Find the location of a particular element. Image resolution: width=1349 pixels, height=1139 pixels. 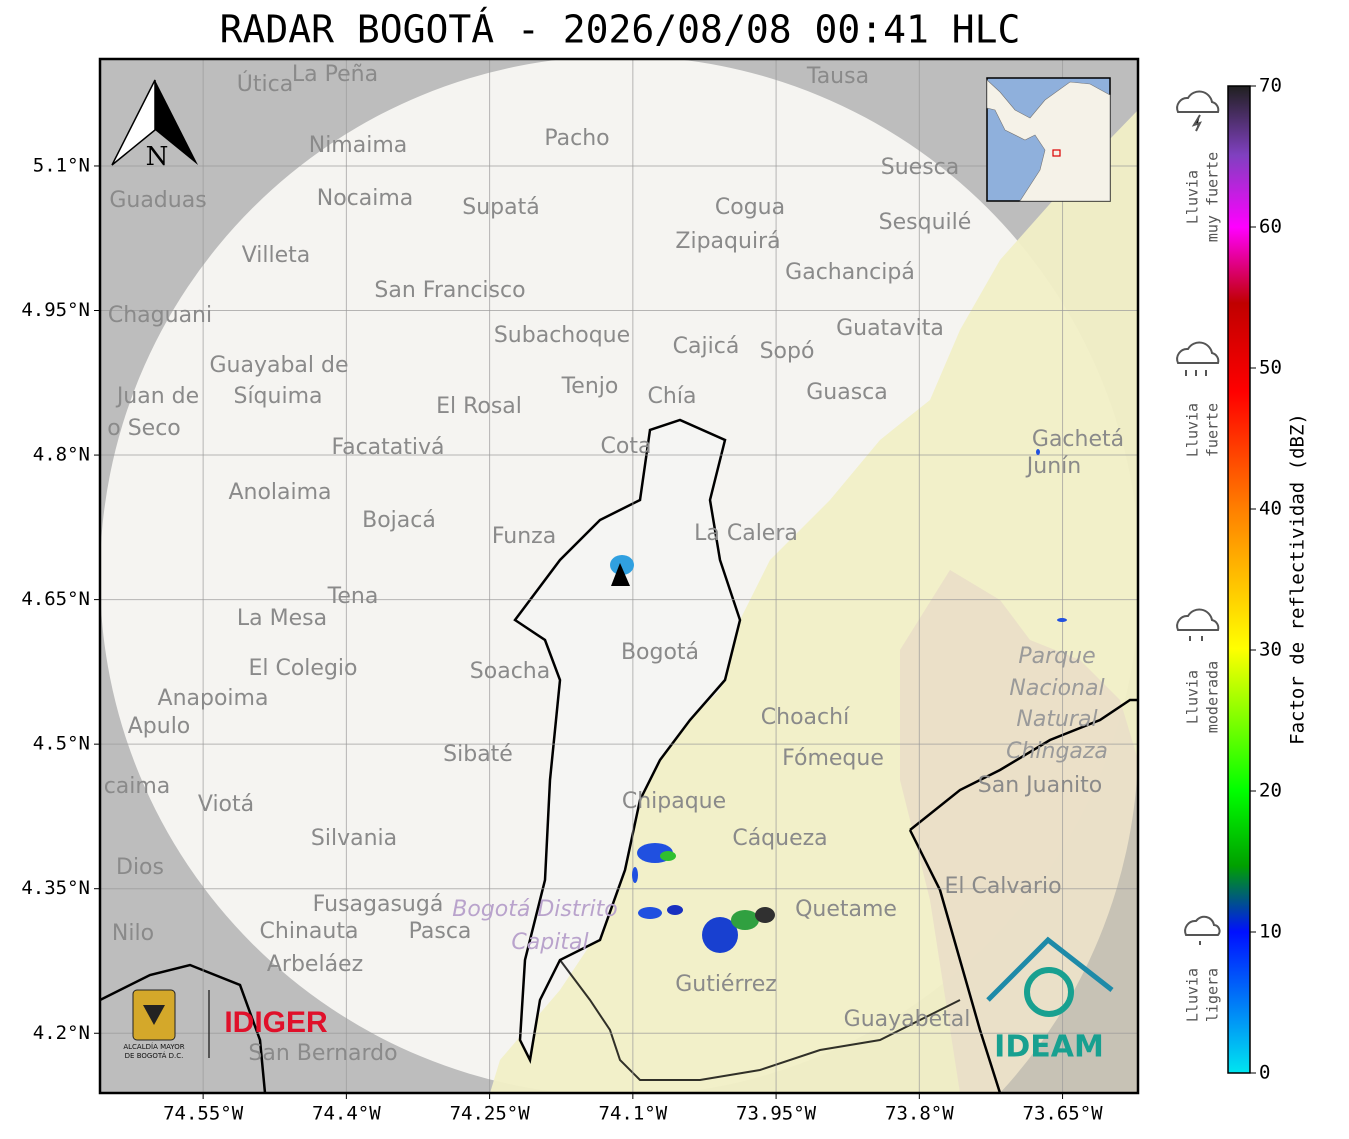

colorbar-tick-label: 10 is located at coordinates (1270, 932).